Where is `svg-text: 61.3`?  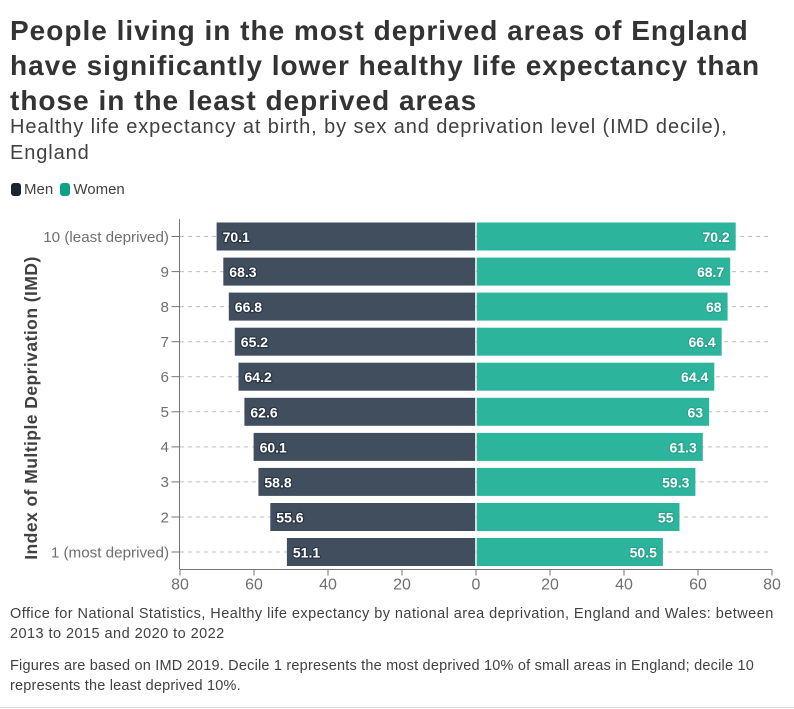 svg-text: 61.3 is located at coordinates (683, 447).